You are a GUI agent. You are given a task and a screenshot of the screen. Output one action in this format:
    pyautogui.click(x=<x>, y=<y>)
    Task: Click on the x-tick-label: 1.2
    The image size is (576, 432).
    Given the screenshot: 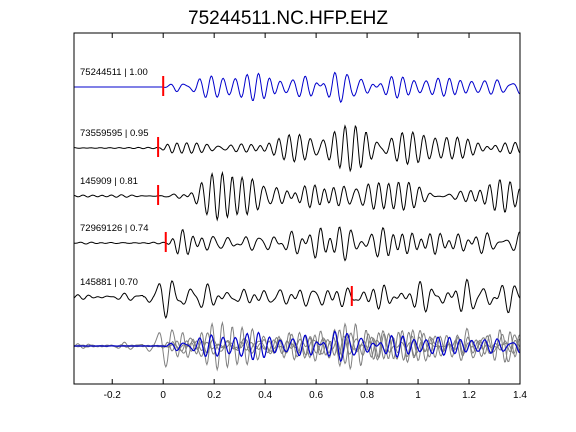 What is the action you would take?
    pyautogui.click(x=469, y=395)
    